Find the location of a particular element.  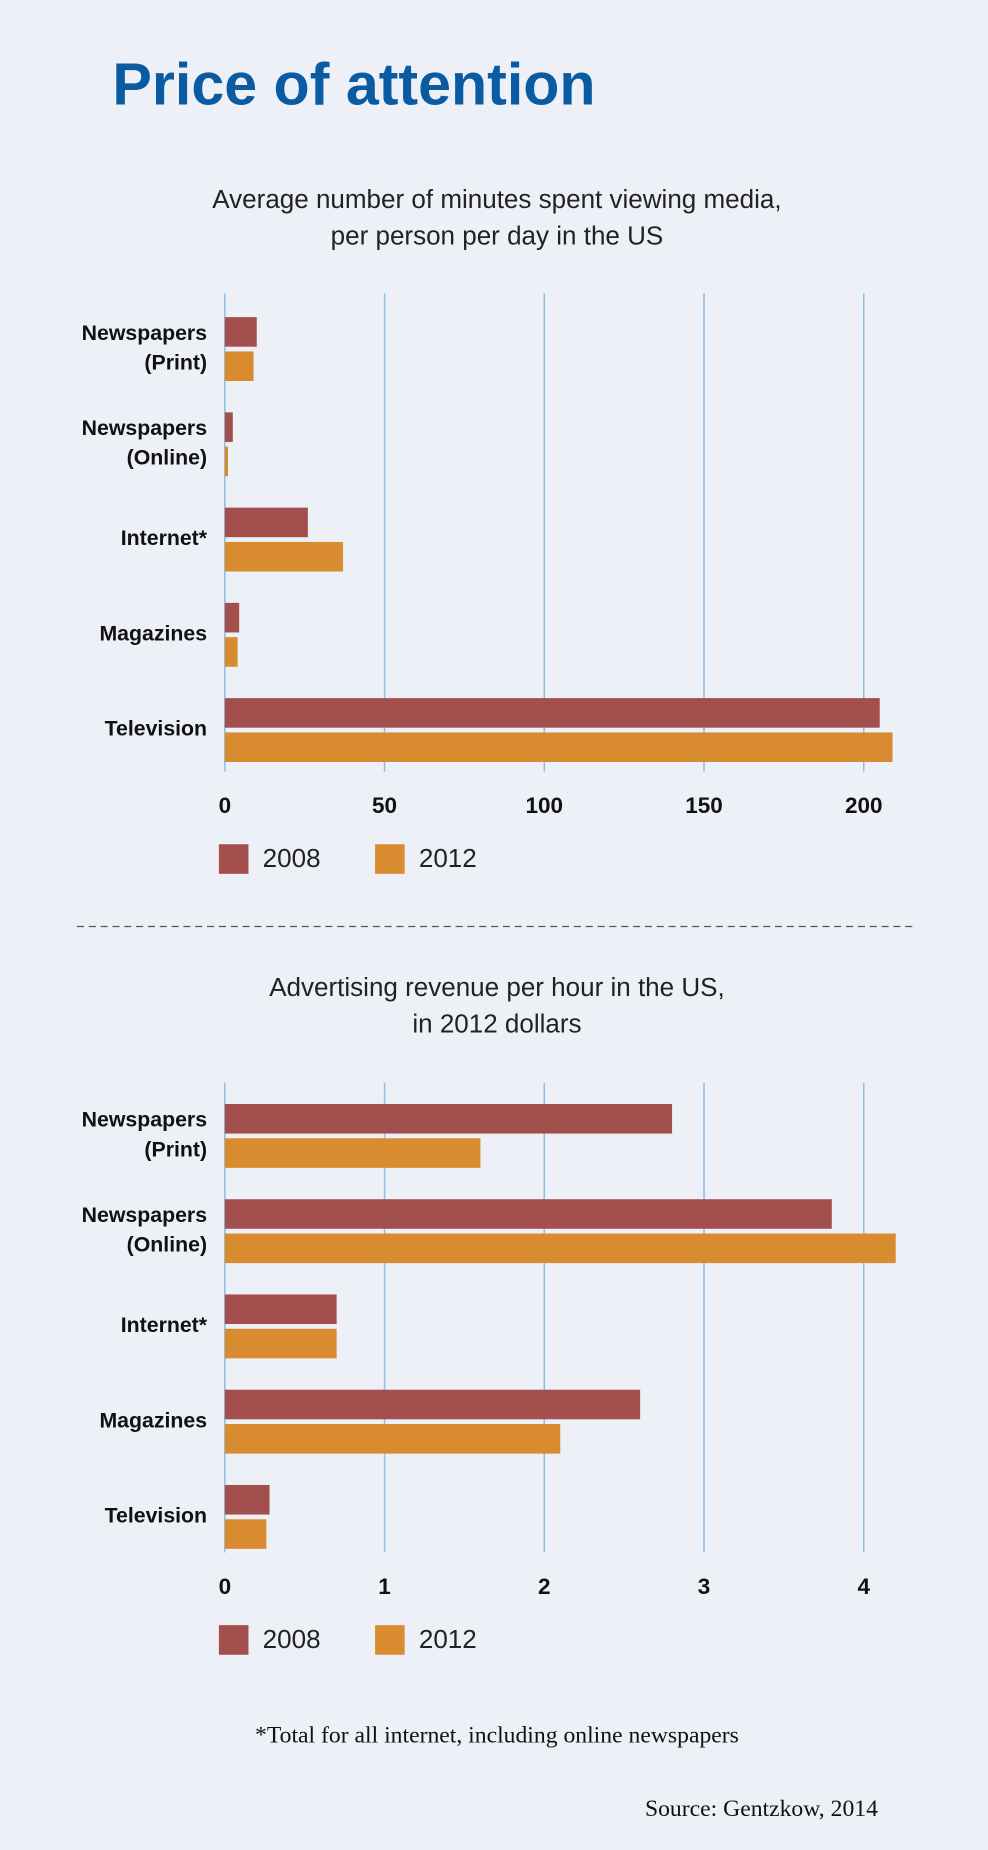

source: Source: Gentzkow, 2014 is located at coordinates (761, 1809).